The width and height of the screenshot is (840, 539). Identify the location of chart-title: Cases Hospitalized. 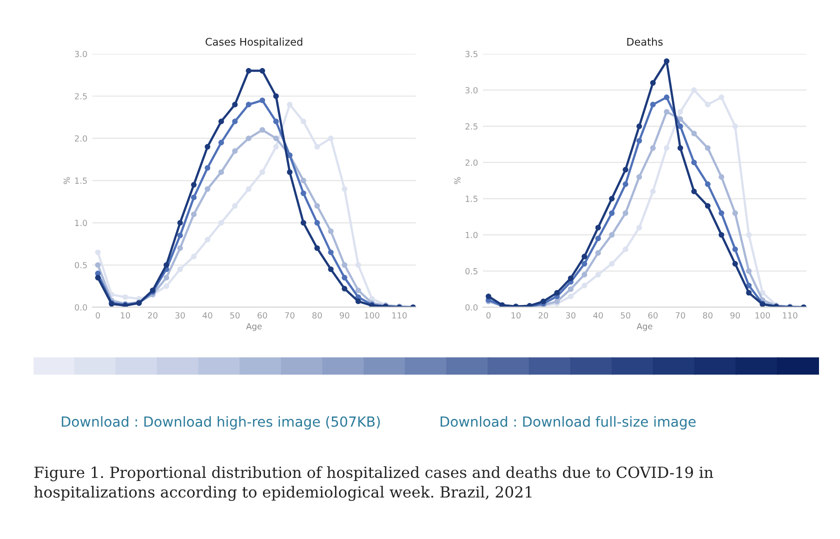
(254, 43).